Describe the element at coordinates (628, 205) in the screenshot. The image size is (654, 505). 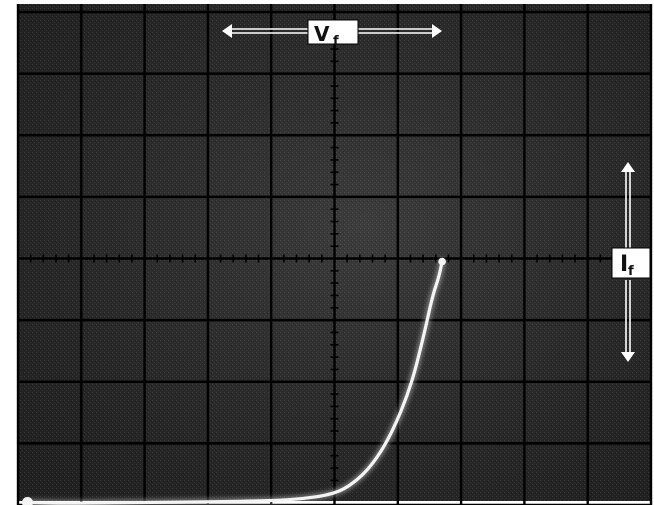
I see `if-arrow-up-icon` at that location.